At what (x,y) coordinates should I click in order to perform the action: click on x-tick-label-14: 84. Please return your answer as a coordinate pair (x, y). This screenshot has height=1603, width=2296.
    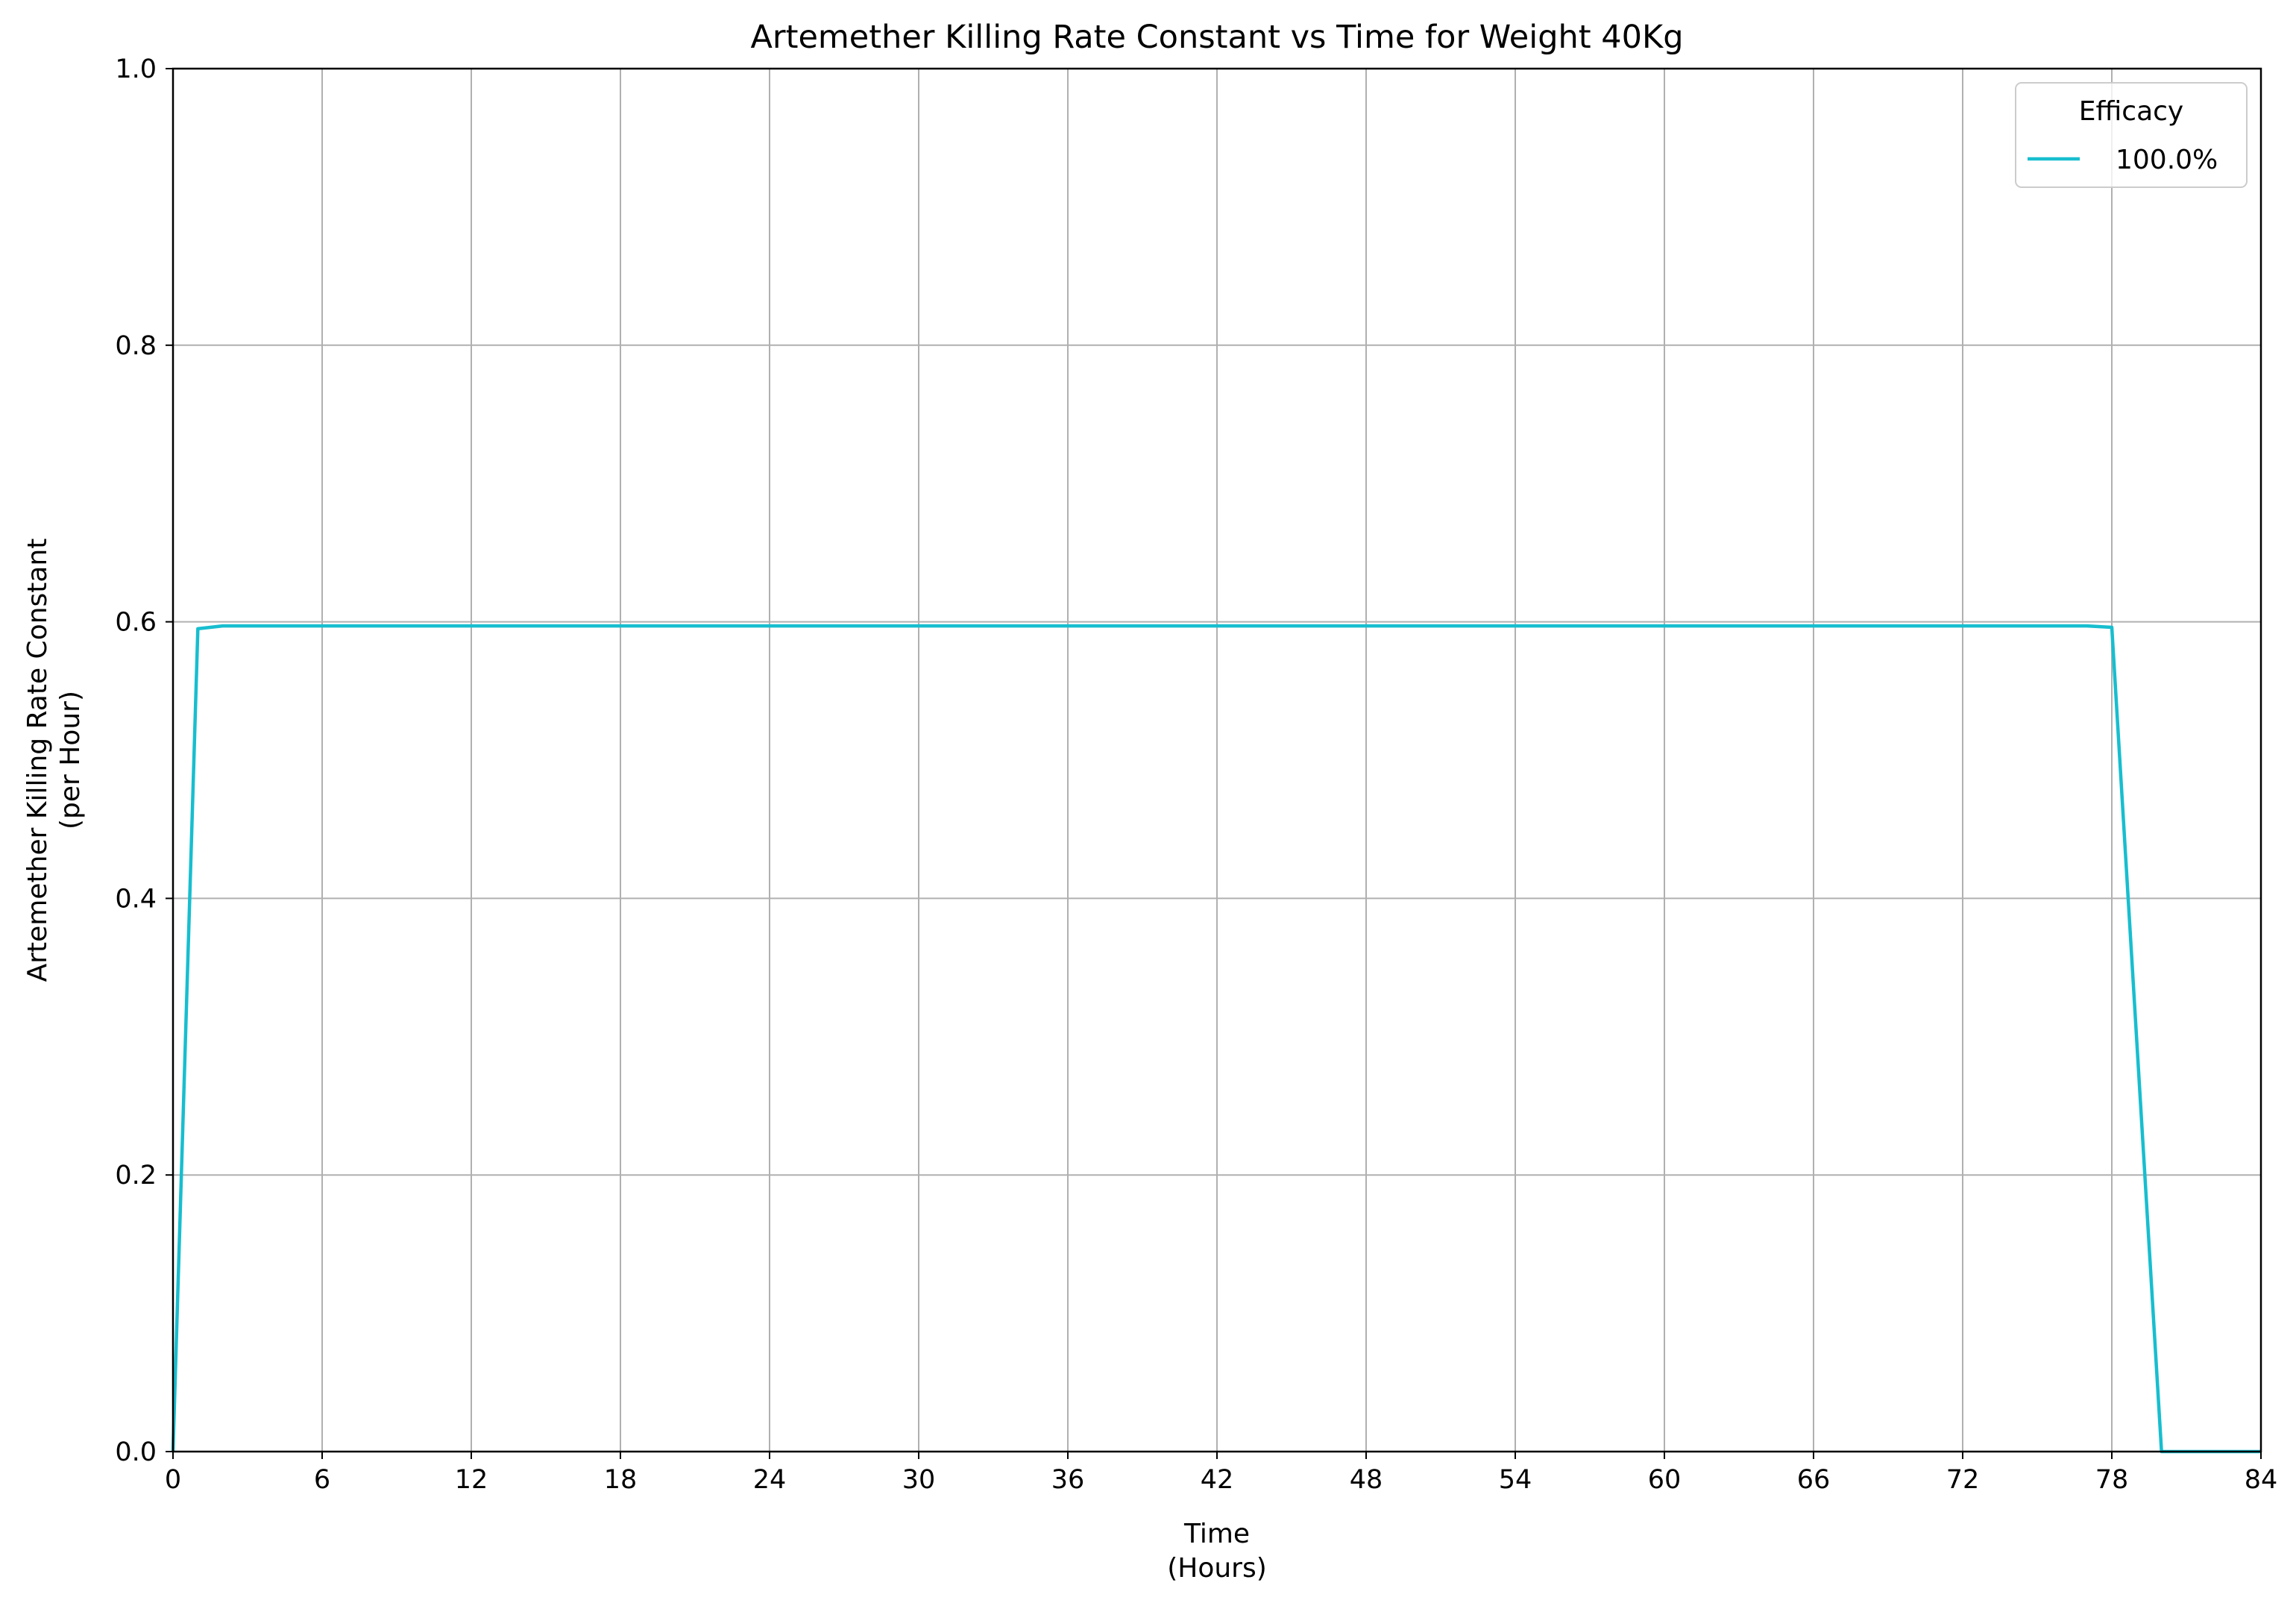
    Looking at the image, I should click on (2261, 1480).